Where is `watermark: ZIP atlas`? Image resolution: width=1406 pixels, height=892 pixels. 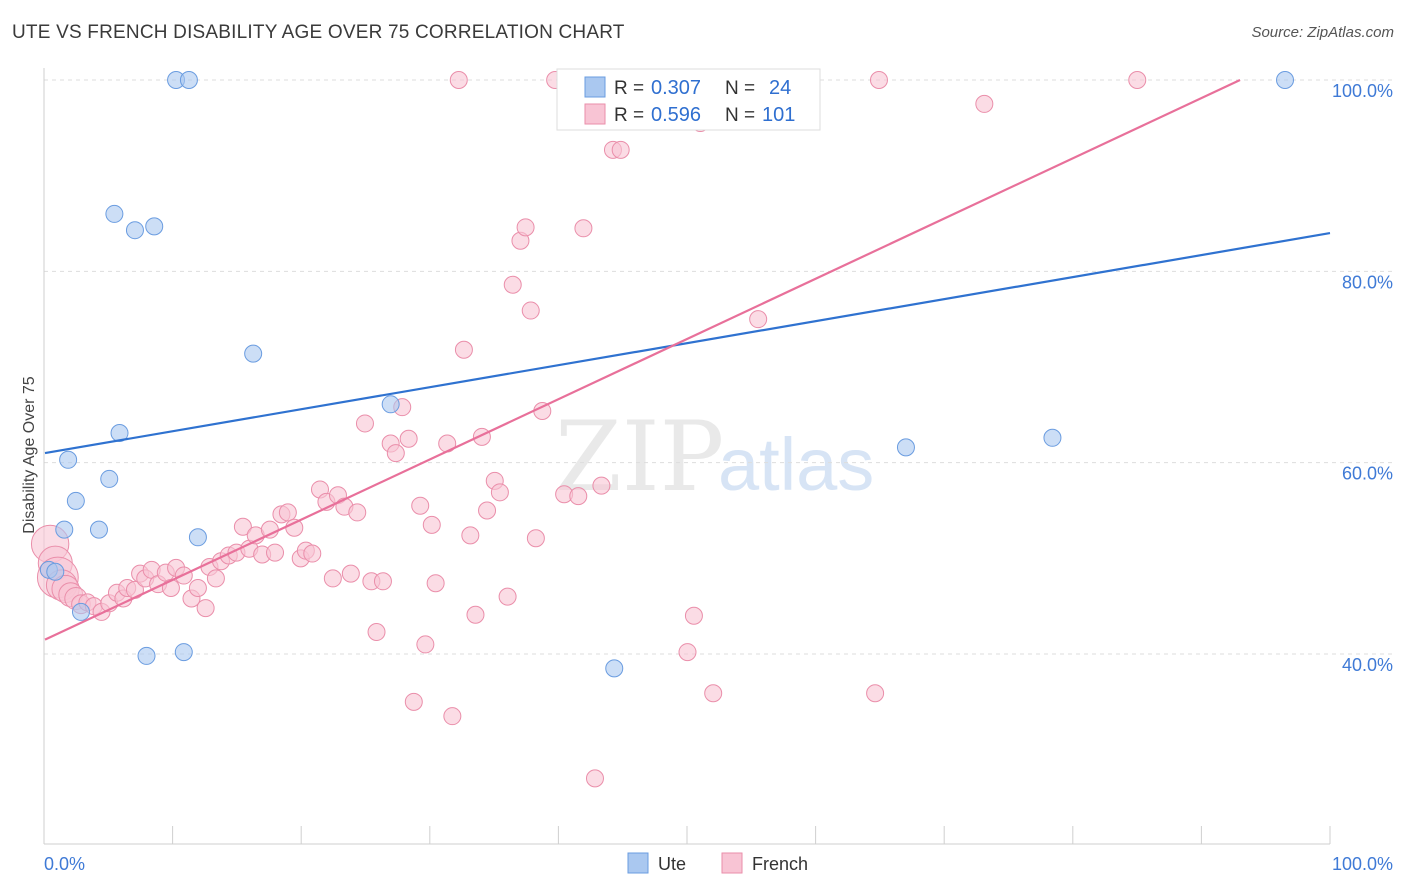 watermark: ZIP atlas is located at coordinates (714, 457).